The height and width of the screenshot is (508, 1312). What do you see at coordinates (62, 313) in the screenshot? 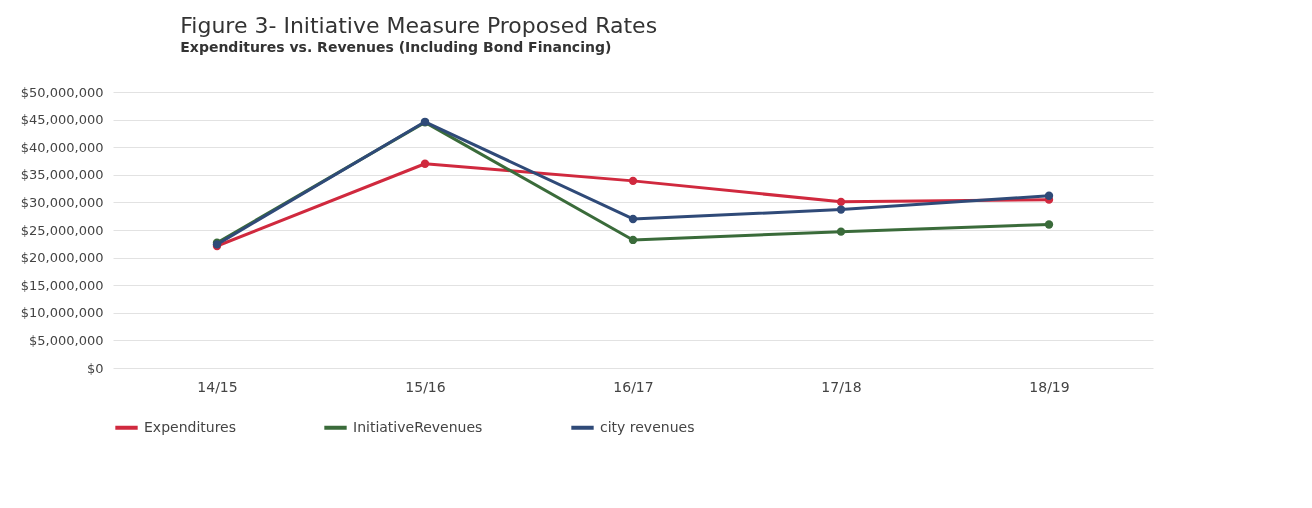
I see `y-tick-label: $10,000,000` at bounding box center [62, 313].